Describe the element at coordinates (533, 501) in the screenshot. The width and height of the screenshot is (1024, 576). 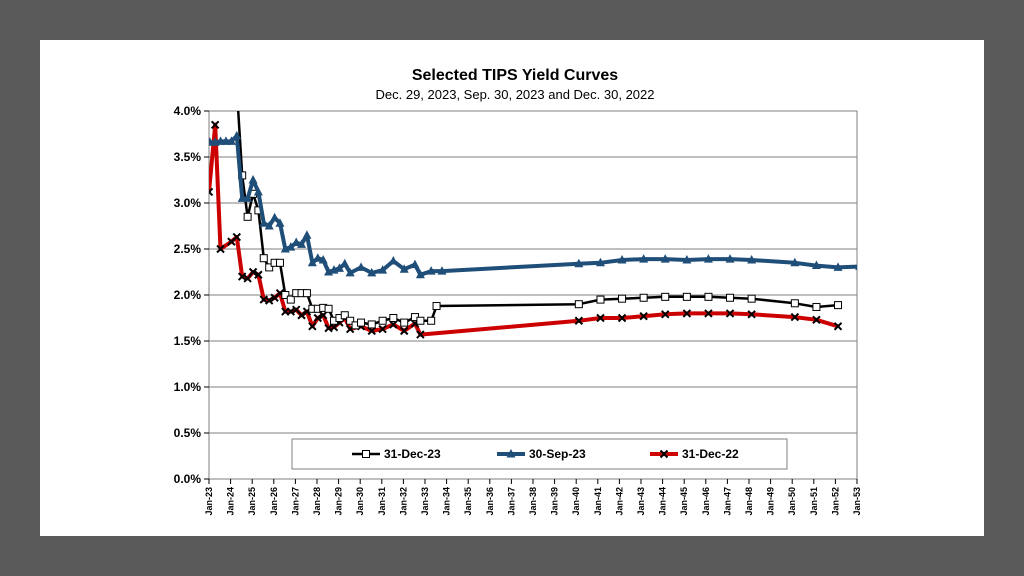
I see `x-tick-label: Jan-38` at that location.